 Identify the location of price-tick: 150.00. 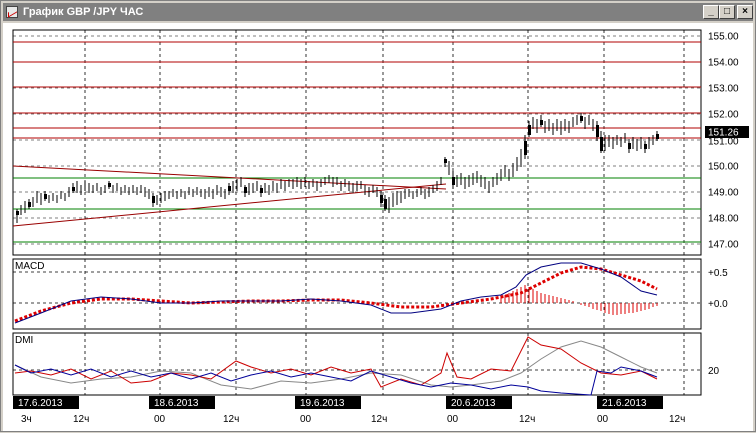
(723, 167).